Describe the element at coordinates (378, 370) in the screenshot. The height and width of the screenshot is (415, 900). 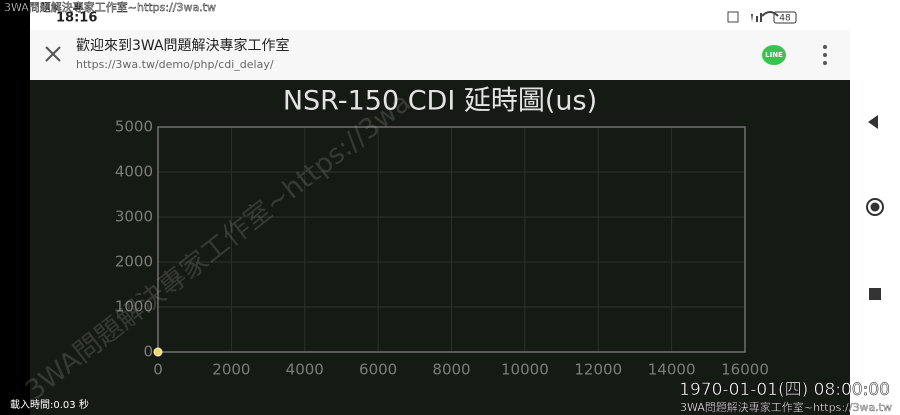
I see `x-tick-label: 6000` at that location.